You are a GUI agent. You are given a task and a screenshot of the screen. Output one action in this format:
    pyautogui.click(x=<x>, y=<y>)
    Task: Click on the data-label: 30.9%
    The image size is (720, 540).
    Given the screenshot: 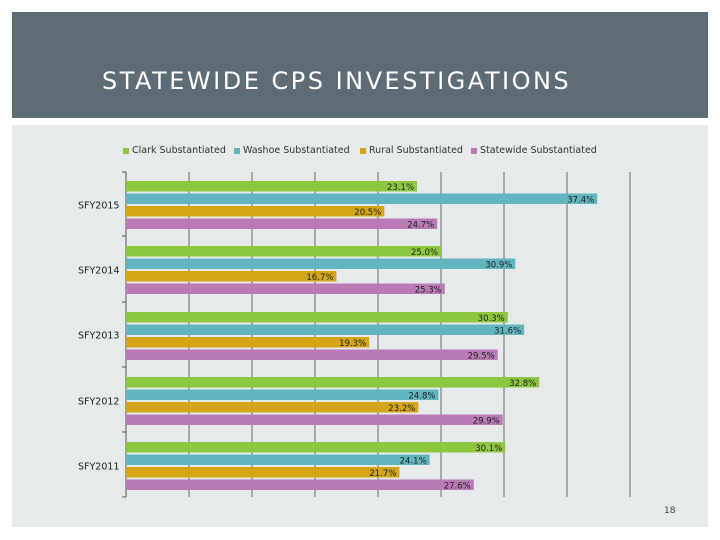 What is the action you would take?
    pyautogui.click(x=498, y=265)
    